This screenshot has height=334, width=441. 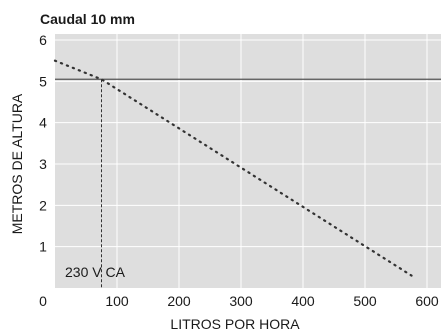 I want to click on x-tick-label-600: 600, so click(x=427, y=301).